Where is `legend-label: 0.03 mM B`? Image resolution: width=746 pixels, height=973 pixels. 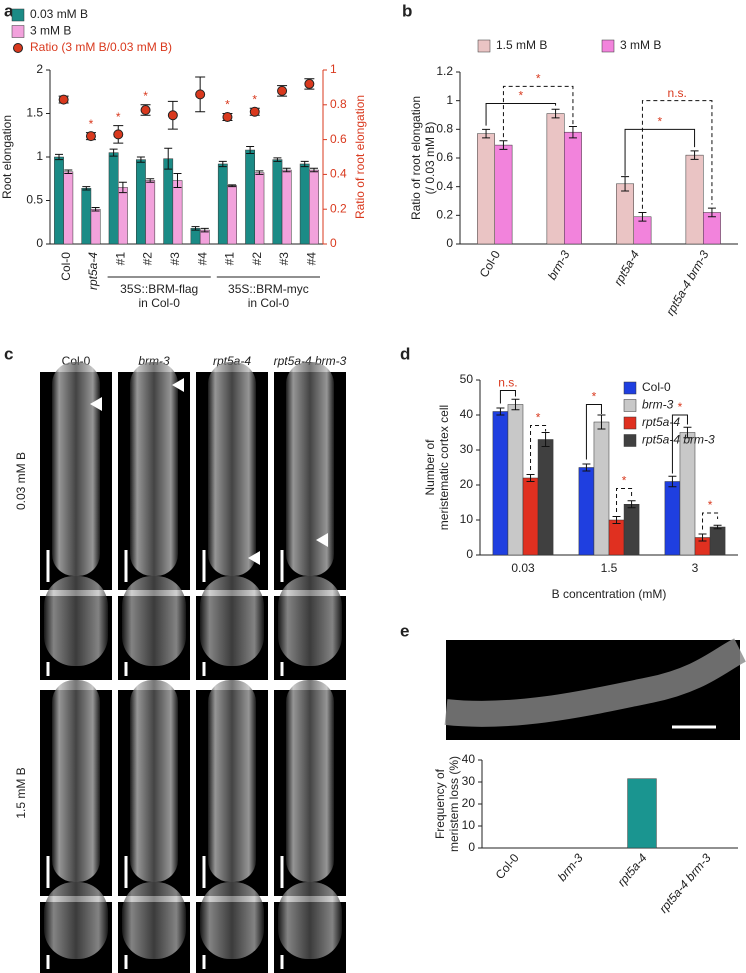
legend-label: 0.03 mM B is located at coordinates (59, 14).